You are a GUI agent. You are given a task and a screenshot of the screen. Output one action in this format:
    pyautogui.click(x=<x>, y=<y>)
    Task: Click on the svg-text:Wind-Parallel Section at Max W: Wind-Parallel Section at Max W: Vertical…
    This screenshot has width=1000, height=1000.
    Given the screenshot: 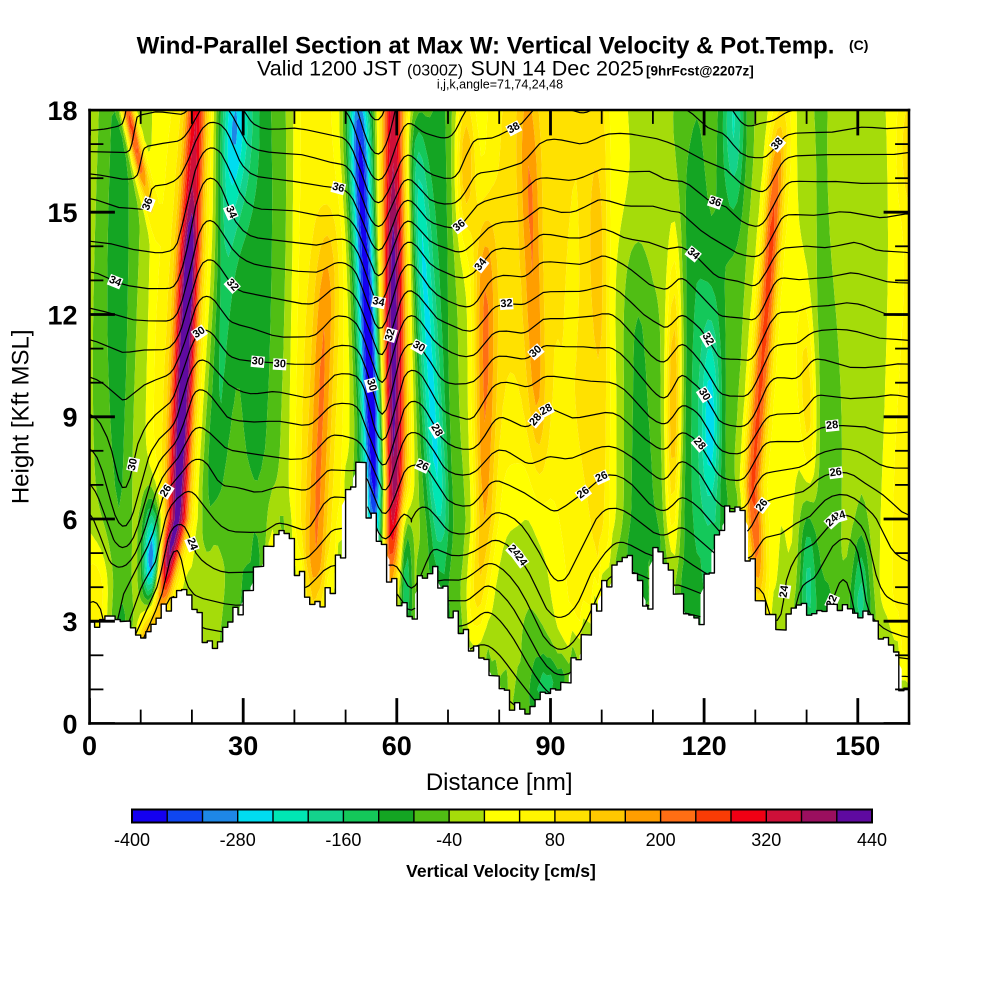 What is the action you would take?
    pyautogui.click(x=486, y=46)
    